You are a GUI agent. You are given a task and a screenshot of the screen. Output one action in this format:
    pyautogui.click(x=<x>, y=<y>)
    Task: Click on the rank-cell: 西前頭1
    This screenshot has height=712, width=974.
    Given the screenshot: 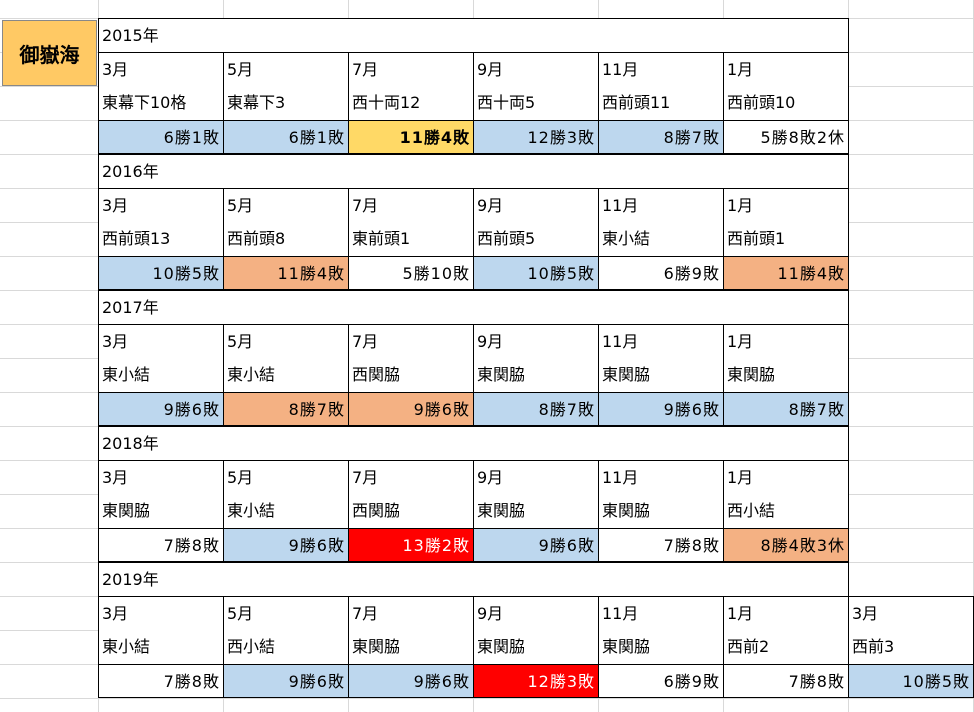 What is the action you would take?
    pyautogui.click(x=786, y=239)
    